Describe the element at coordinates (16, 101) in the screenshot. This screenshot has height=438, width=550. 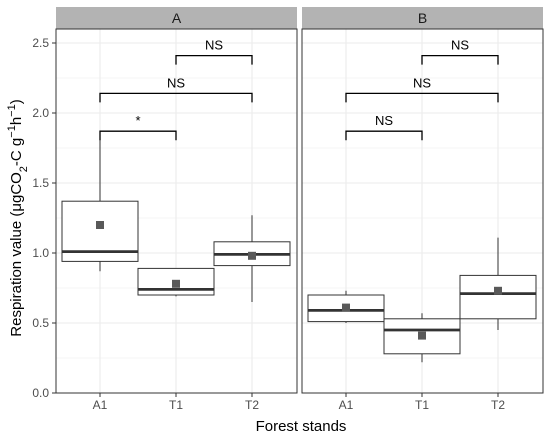
I see `y-axis-title-end: )` at that location.